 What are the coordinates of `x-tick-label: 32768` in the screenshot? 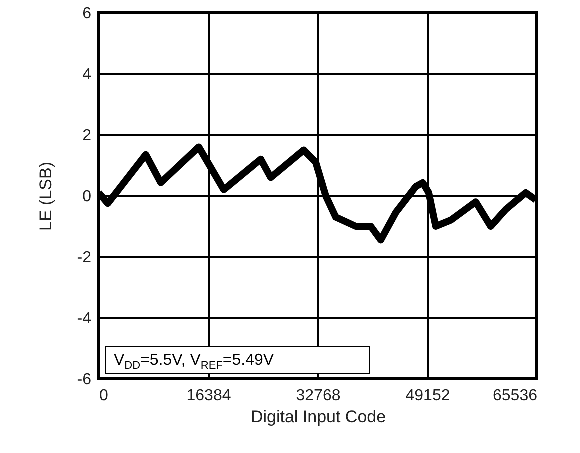 It's located at (318, 396).